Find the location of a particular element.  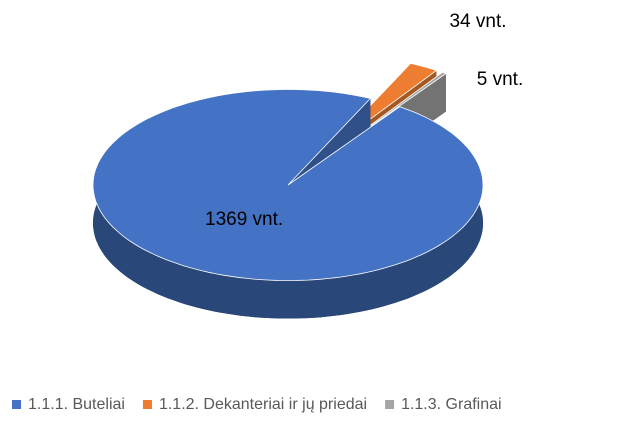

legend-label: 1.1.3. Grafinai is located at coordinates (451, 404).